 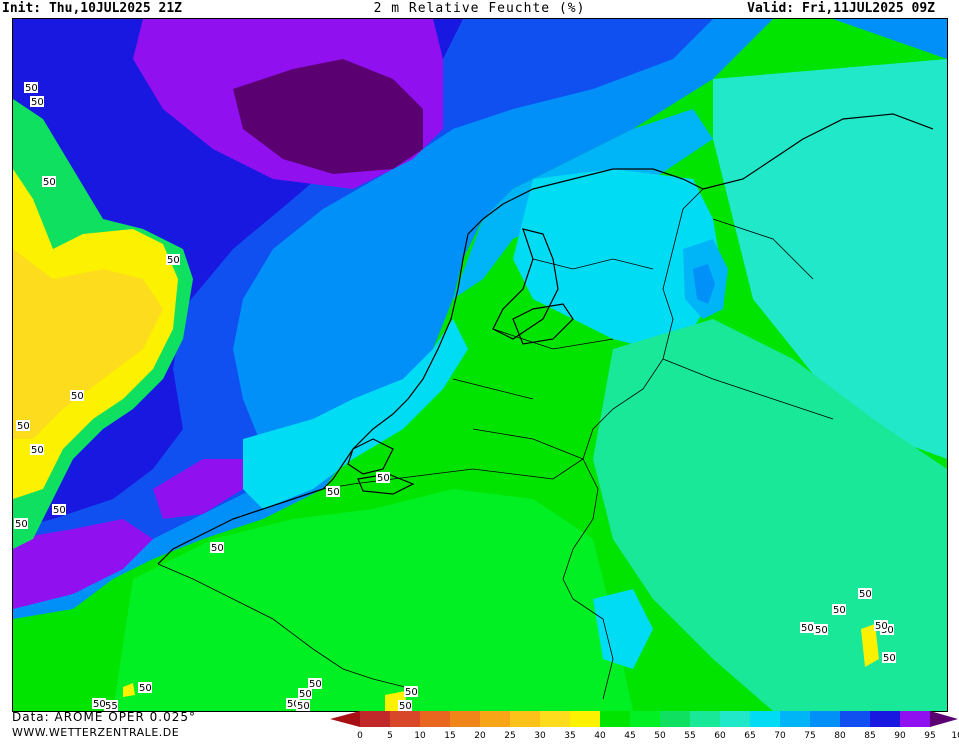 I want to click on legend-tick-label: 65, so click(x=749, y=736).